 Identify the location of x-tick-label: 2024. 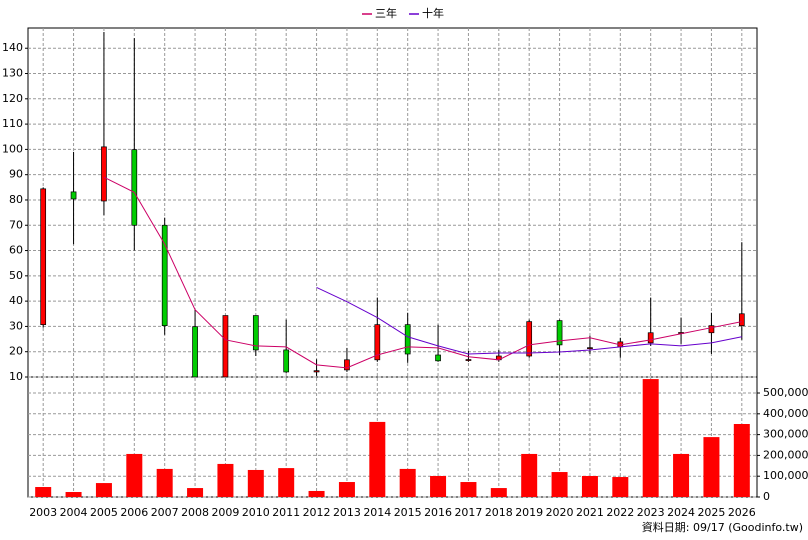
(681, 512).